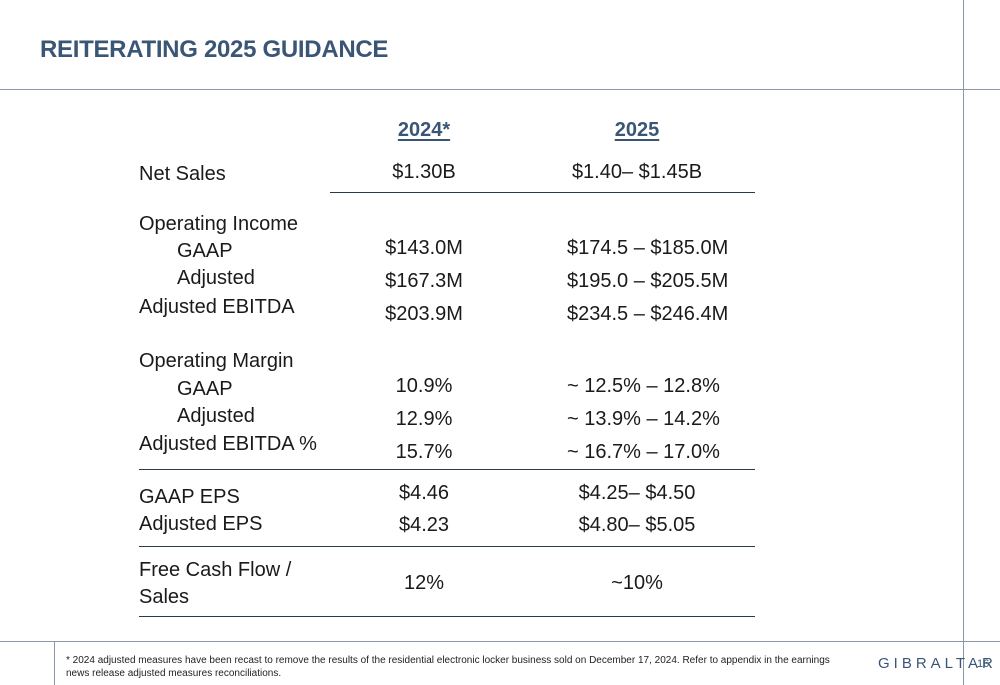 The height and width of the screenshot is (685, 1000). What do you see at coordinates (216, 416) in the screenshot?
I see `row-label-op-margin-adjusted: Adjusted` at bounding box center [216, 416].